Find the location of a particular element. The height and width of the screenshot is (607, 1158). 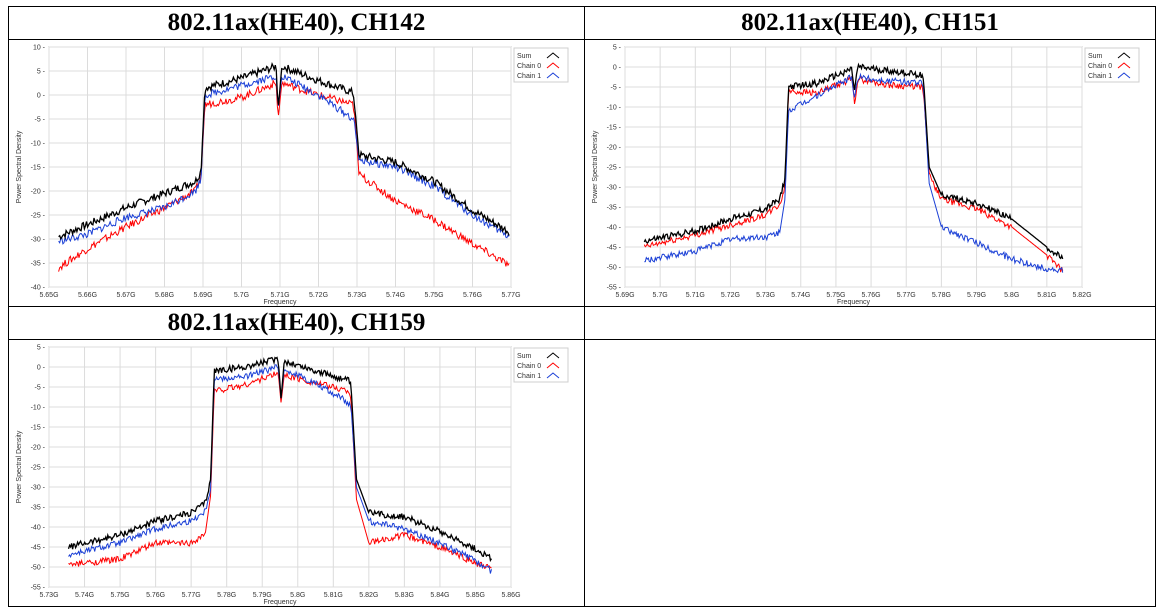

y-axis-label: Power Spectral Density is located at coordinates (19, 466).